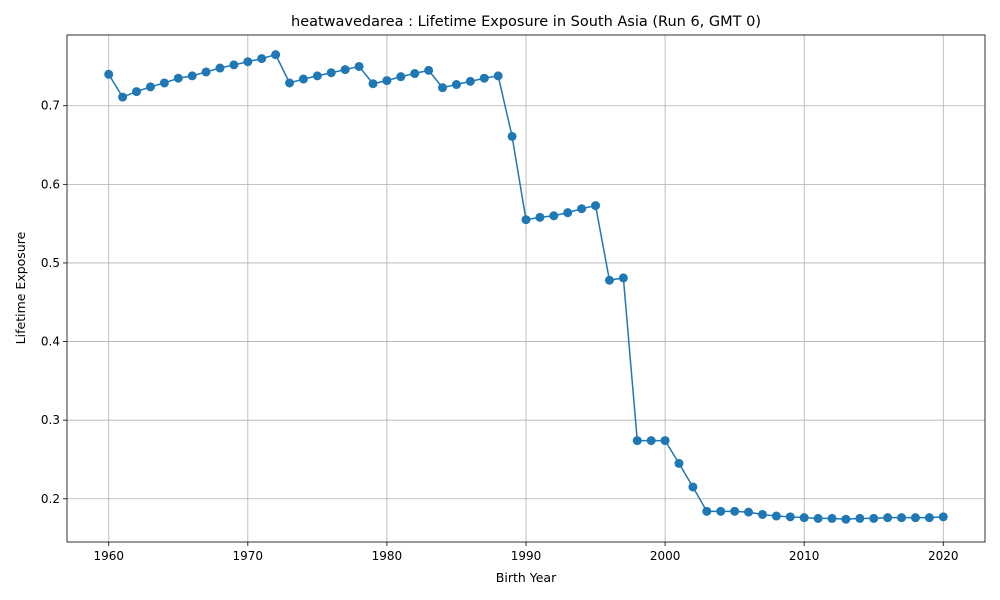 Image resolution: width=1000 pixels, height=600 pixels. Describe the element at coordinates (50, 342) in the screenshot. I see `y-tick-label: 0.4` at that location.